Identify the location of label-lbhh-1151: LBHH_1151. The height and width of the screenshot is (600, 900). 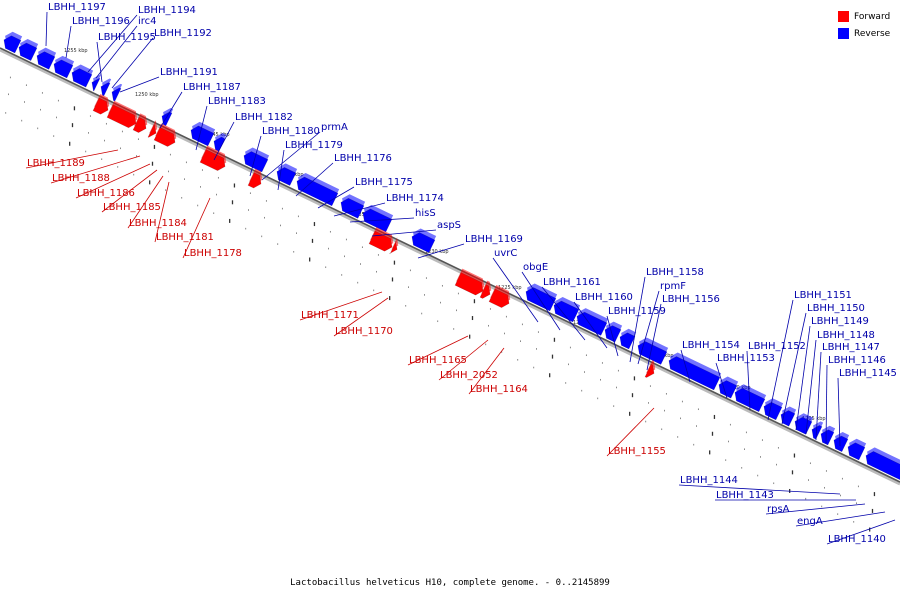
(823, 295).